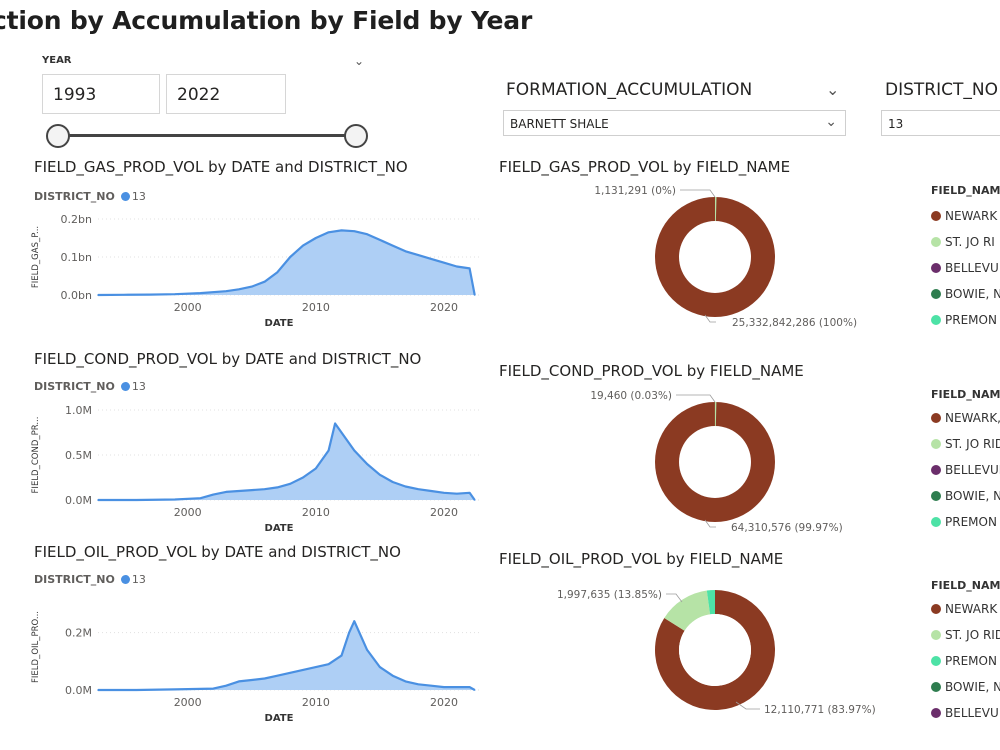 The height and width of the screenshot is (750, 1000). I want to click on year-slider-start-handle, so click(58, 136).